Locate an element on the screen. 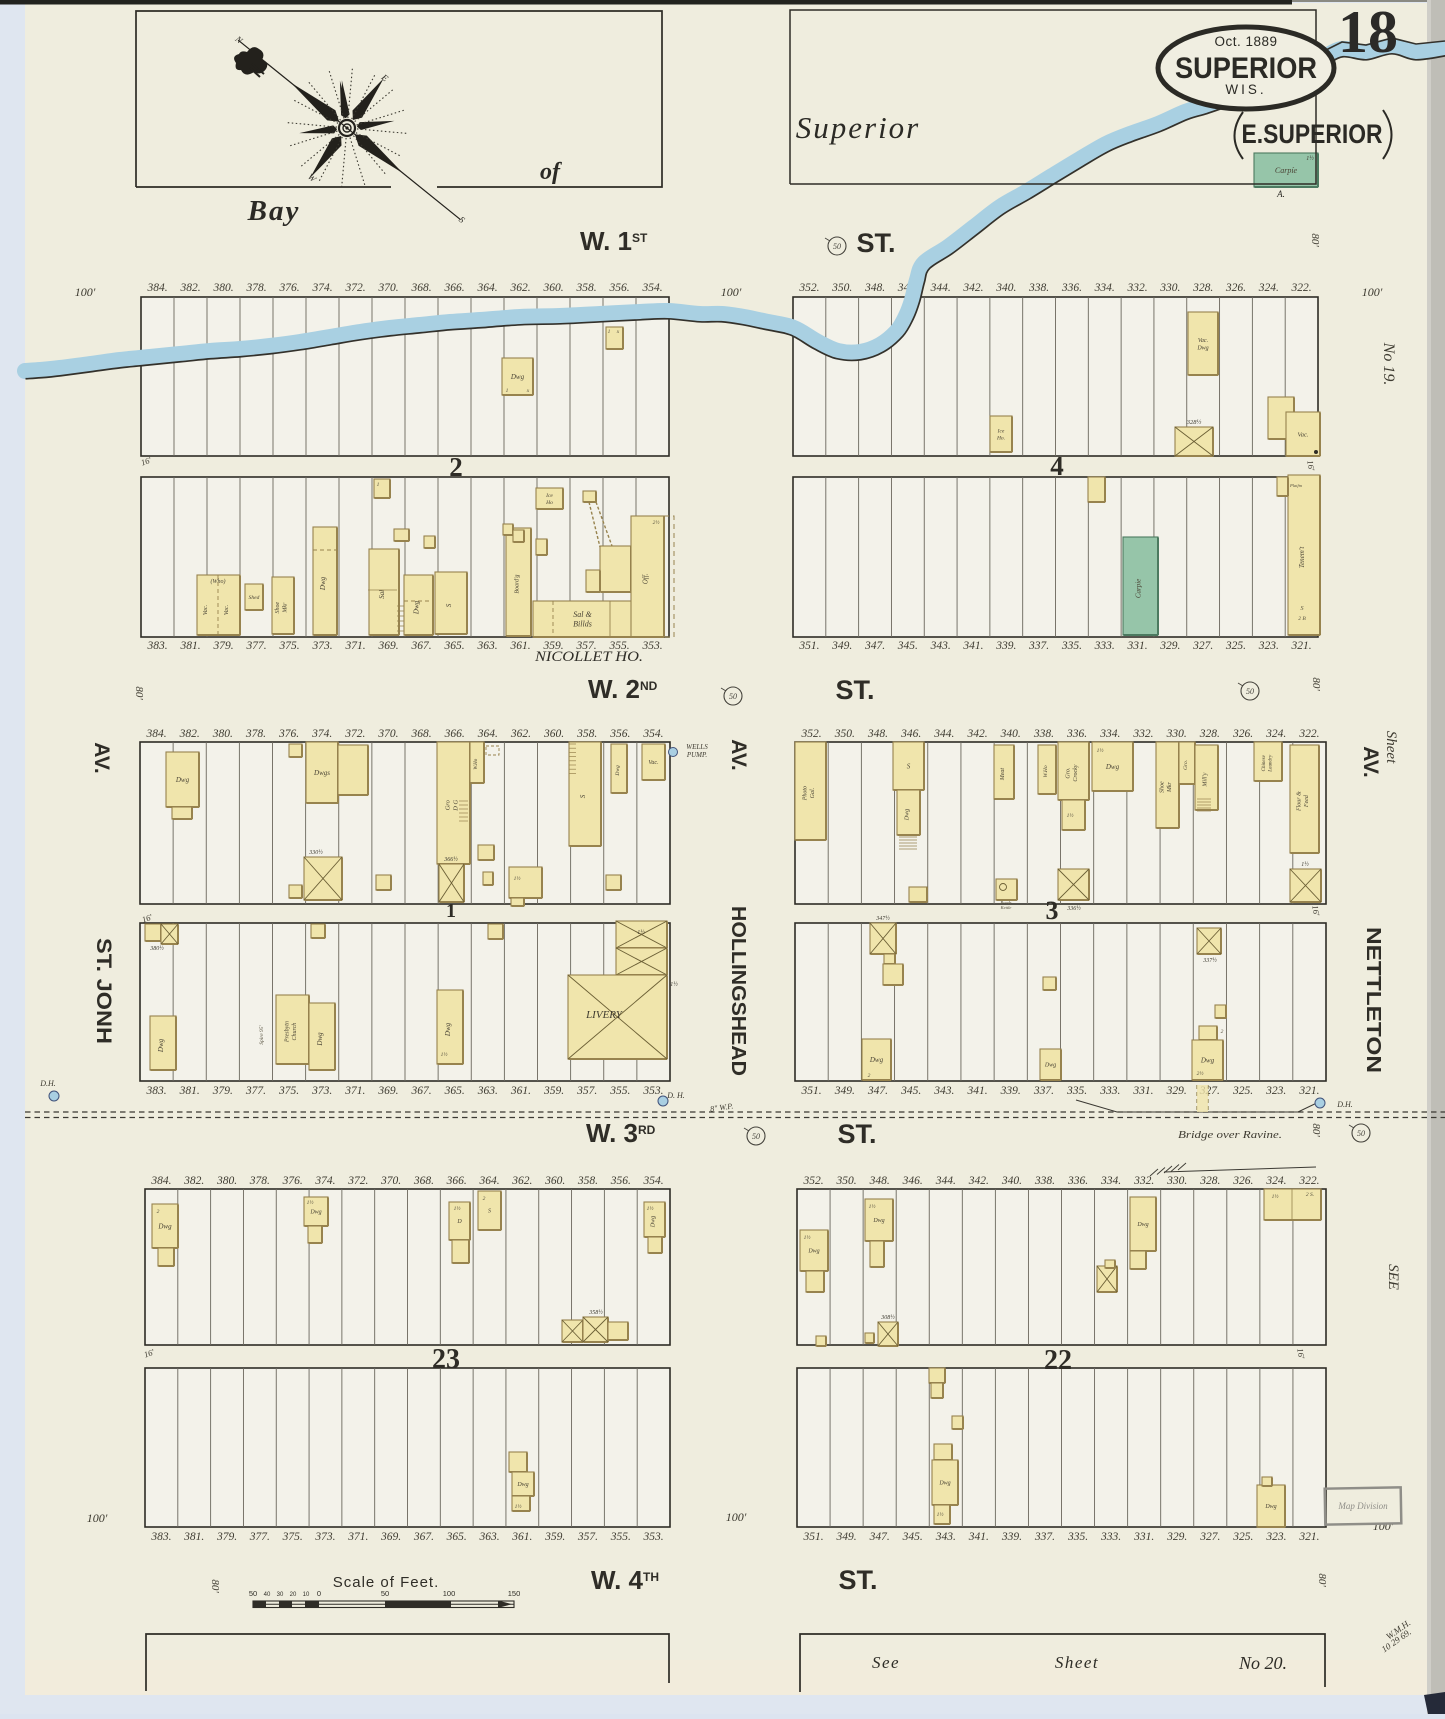 The width and height of the screenshot is (1445, 1719). svg-text: 354. is located at coordinates (653, 1181).